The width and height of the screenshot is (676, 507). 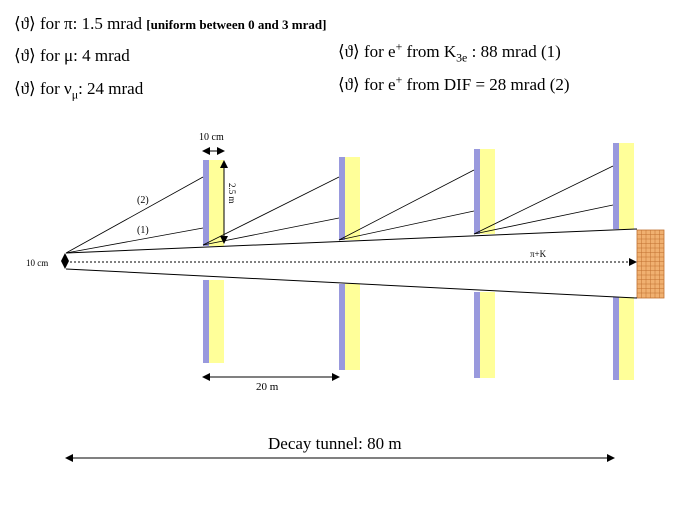 I want to click on tunnel-lower-edge, so click(x=351, y=283).